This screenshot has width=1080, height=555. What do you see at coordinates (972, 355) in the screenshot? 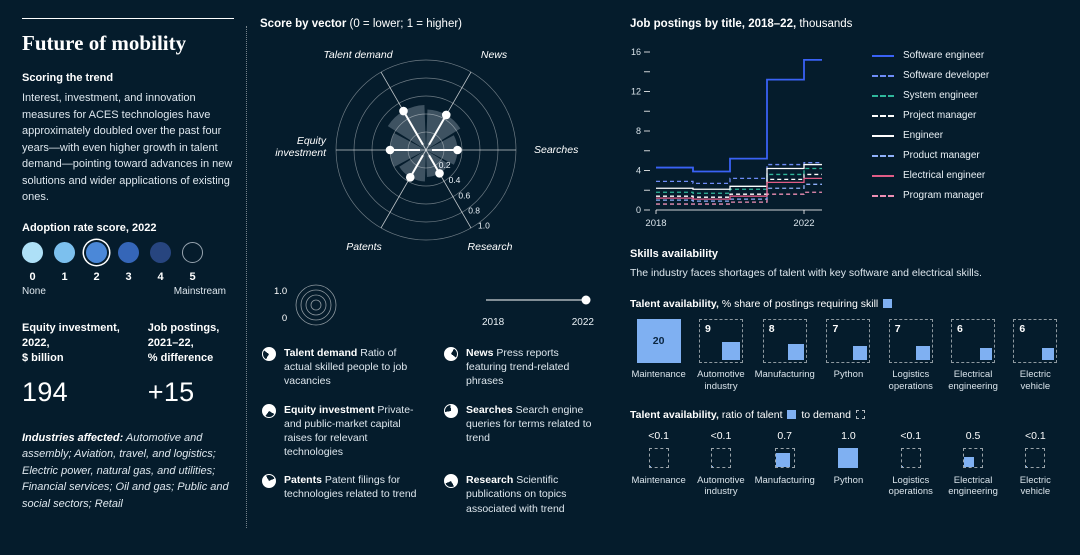
I see `skill-cell: 6 Electrical engineering` at bounding box center [972, 355].